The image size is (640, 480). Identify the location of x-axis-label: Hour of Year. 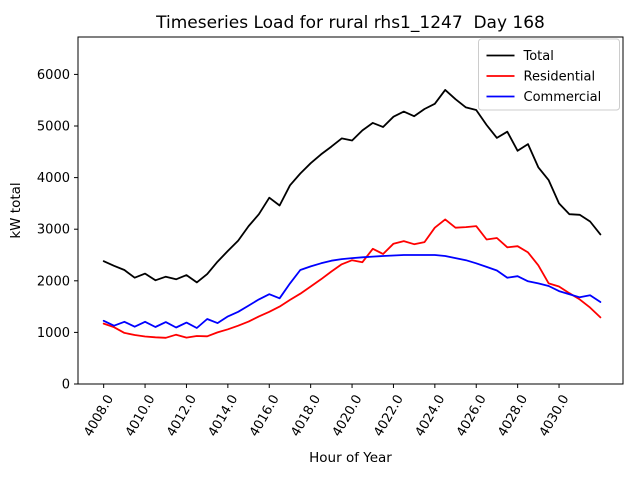
(350, 458).